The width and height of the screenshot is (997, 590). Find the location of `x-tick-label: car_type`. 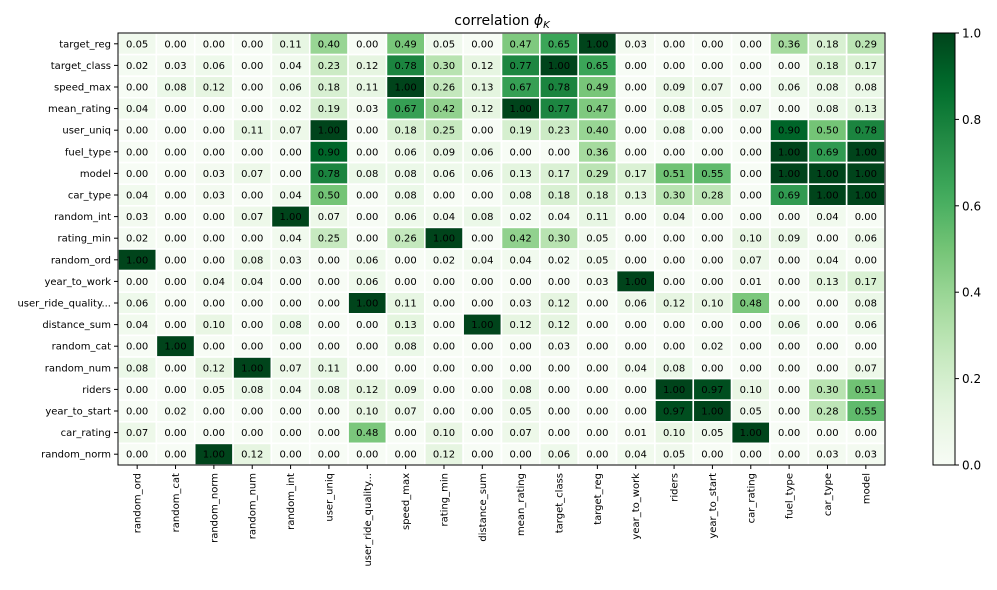

x-tick-label: car_type is located at coordinates (828, 494).